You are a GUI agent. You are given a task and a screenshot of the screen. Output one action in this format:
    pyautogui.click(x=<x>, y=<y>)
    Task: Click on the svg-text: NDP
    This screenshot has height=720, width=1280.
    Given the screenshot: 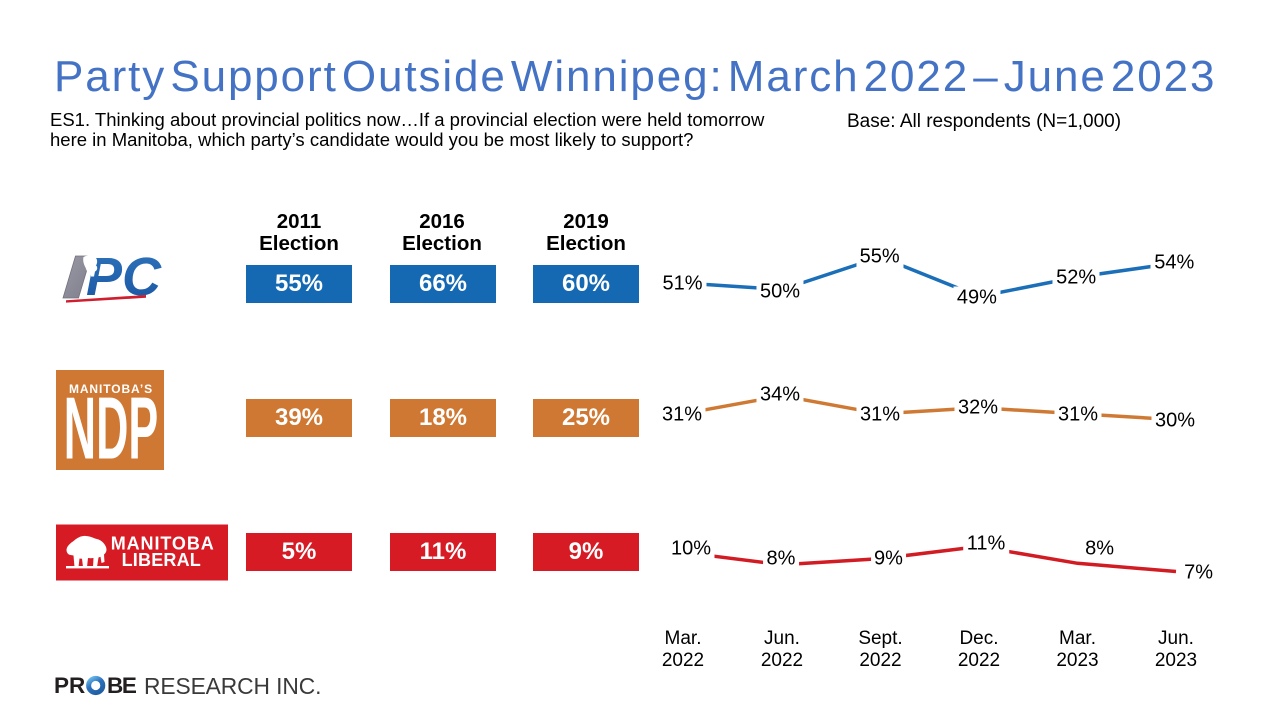 What is the action you would take?
    pyautogui.click(x=111, y=428)
    